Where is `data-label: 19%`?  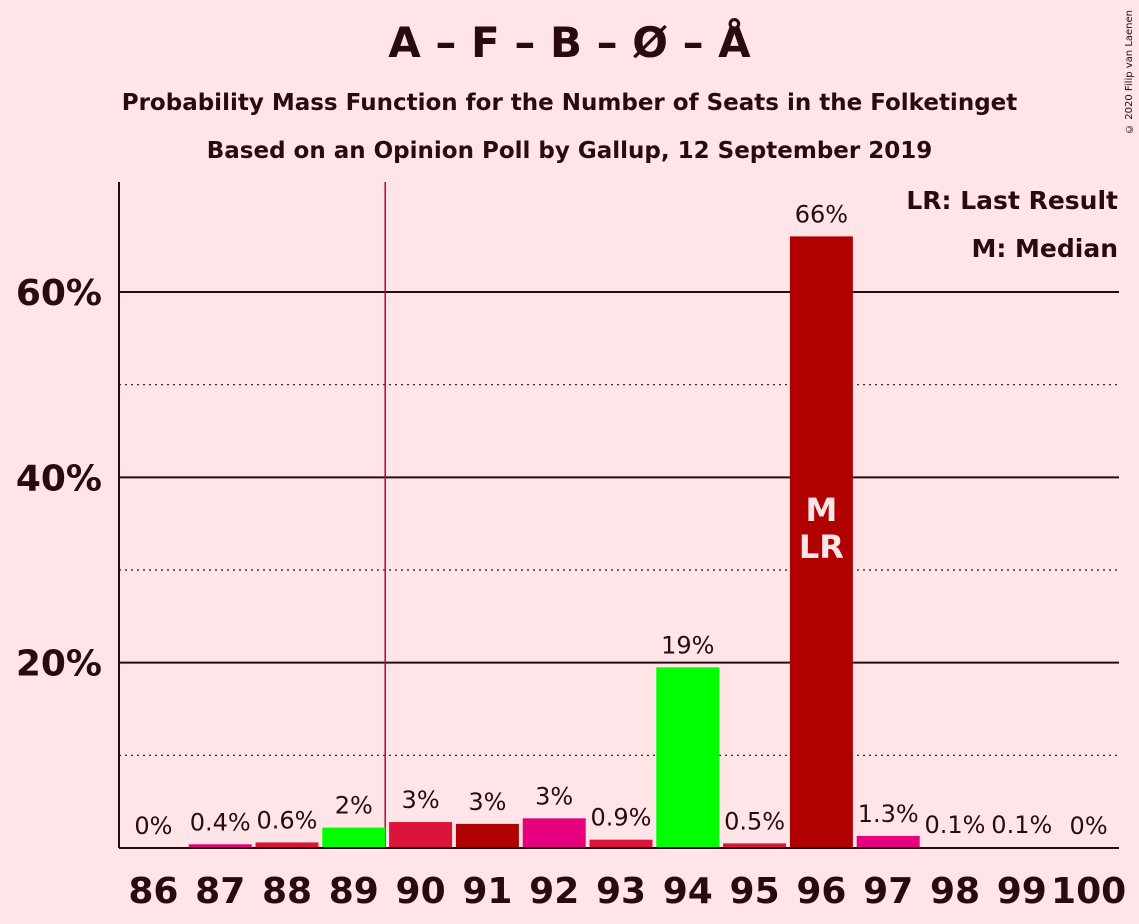 data-label: 19% is located at coordinates (687, 645).